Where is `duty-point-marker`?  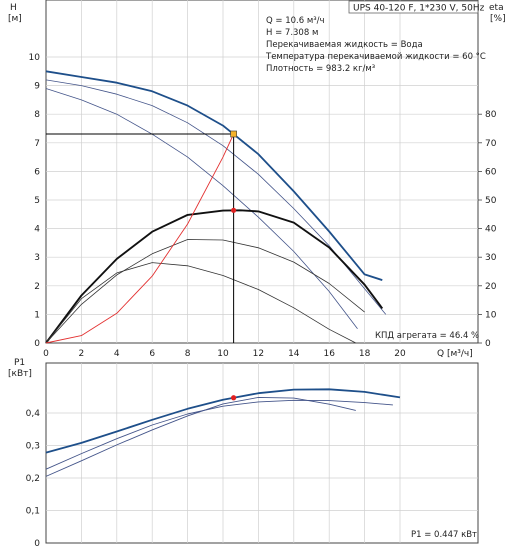
duty-point-marker is located at coordinates (233, 134).